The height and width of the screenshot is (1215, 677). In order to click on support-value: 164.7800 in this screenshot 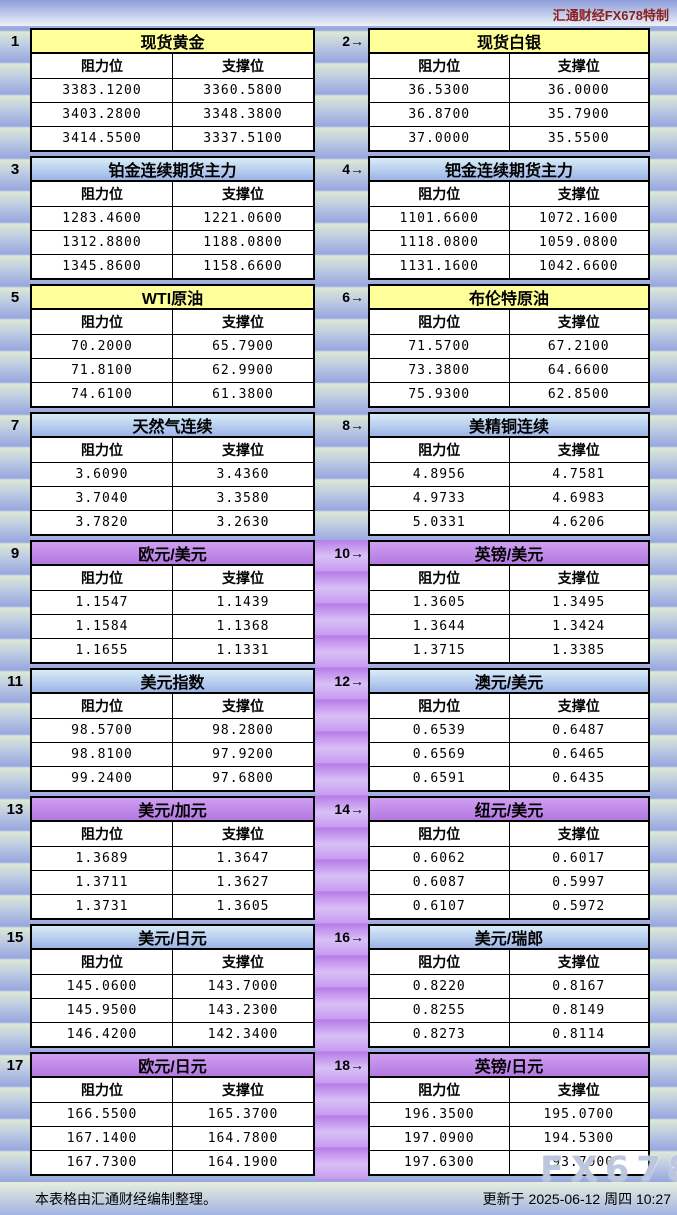, I will do `click(243, 1138)`.